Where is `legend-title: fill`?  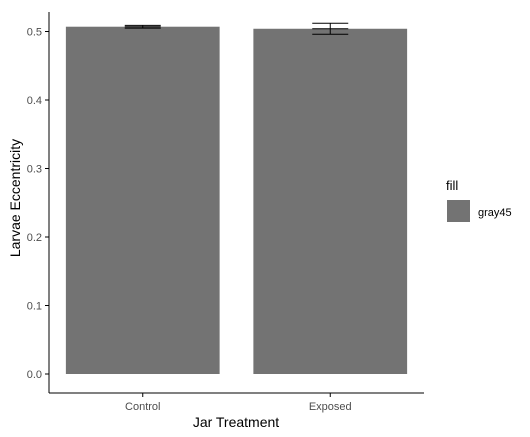 legend-title: fill is located at coordinates (452, 185).